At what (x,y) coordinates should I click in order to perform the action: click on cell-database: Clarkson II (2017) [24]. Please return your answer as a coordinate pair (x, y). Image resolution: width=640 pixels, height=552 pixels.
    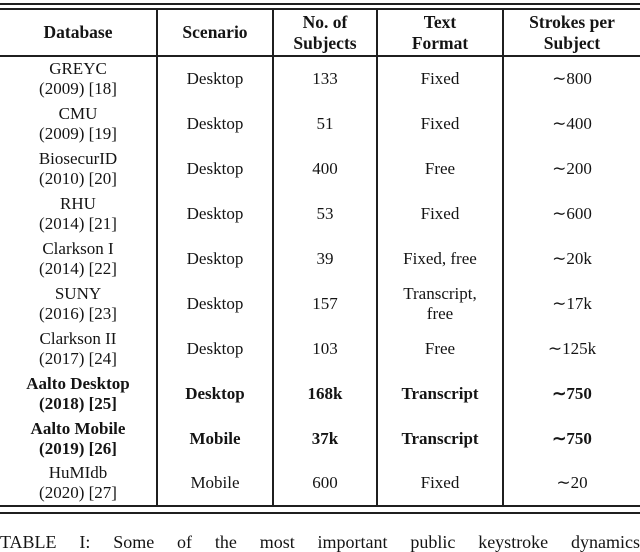
    Looking at the image, I should click on (78, 348).